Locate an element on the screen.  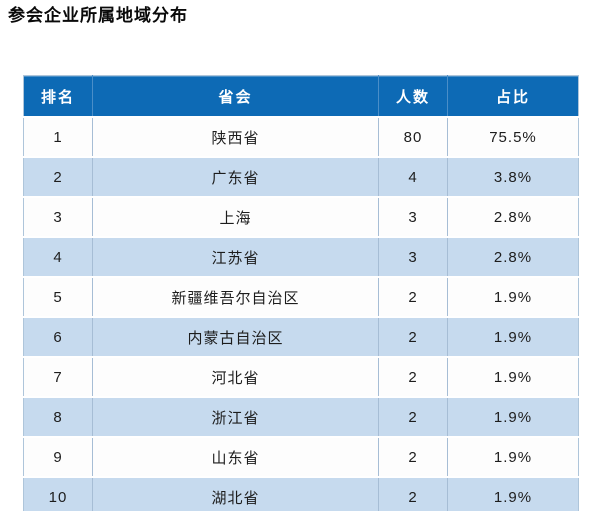
rank-cell: 1 is located at coordinates (58, 137).